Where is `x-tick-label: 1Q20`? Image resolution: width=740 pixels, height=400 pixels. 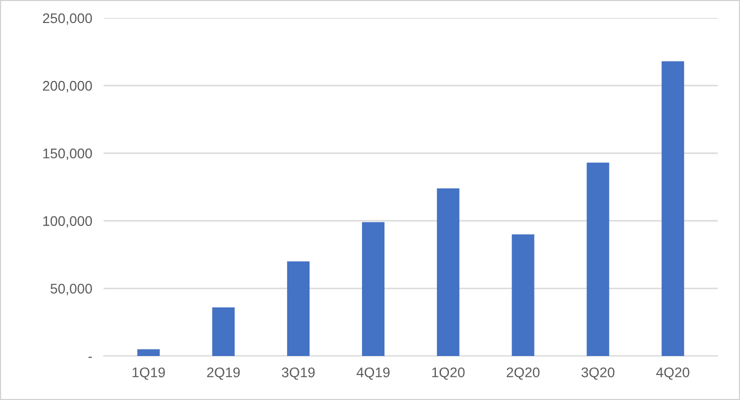 x-tick-label: 1Q20 is located at coordinates (448, 373).